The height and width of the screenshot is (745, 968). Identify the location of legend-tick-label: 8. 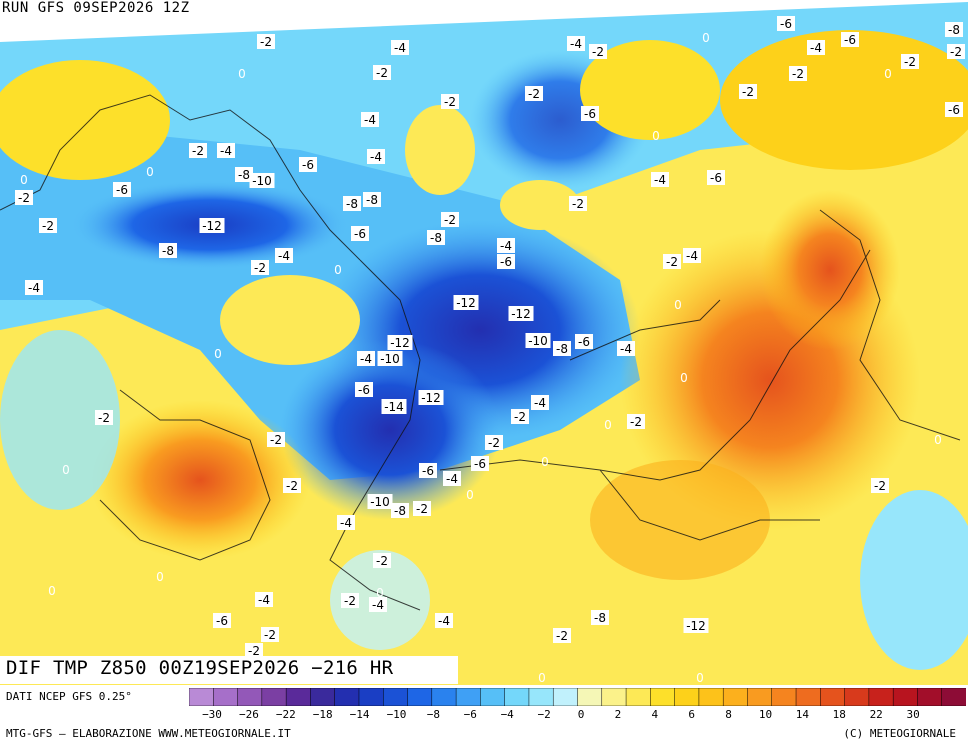
(728, 714).